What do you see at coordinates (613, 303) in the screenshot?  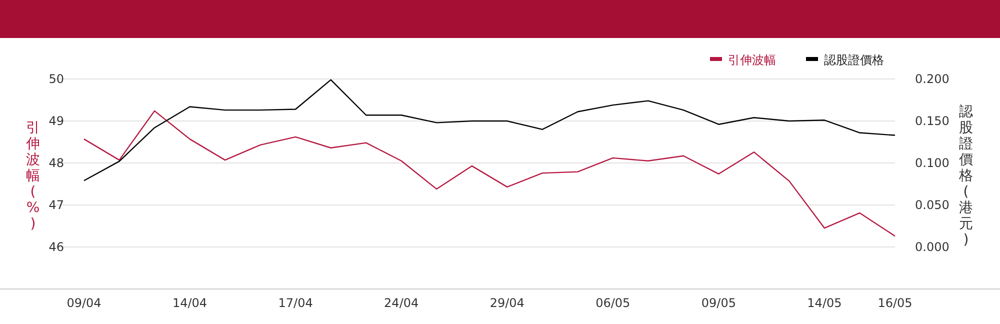 I see `x-tick-label: 06/05` at bounding box center [613, 303].